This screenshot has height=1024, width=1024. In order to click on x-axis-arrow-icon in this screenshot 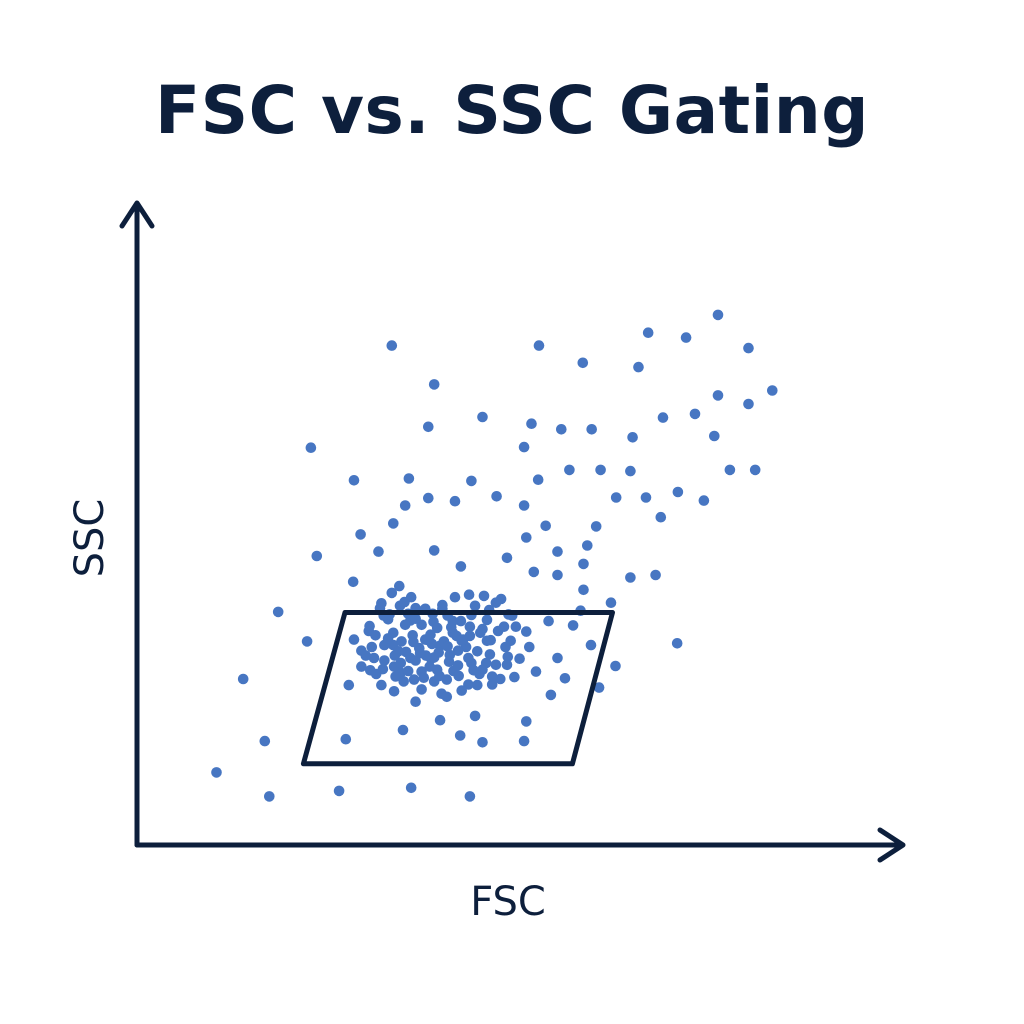, I will do `click(891, 845)`.